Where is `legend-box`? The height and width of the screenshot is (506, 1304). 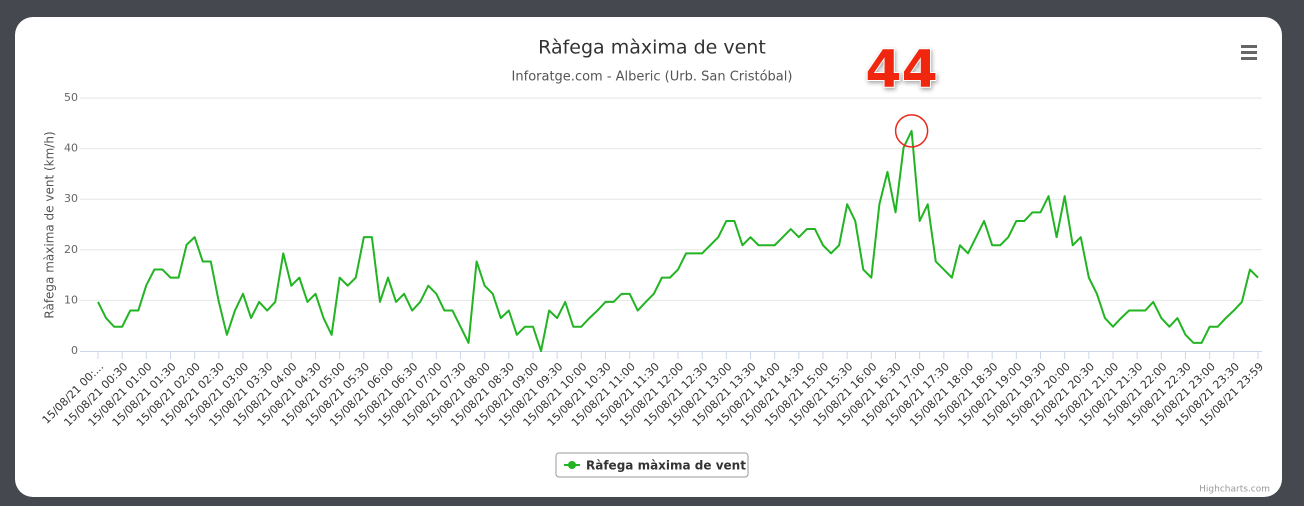 legend-box is located at coordinates (652, 465).